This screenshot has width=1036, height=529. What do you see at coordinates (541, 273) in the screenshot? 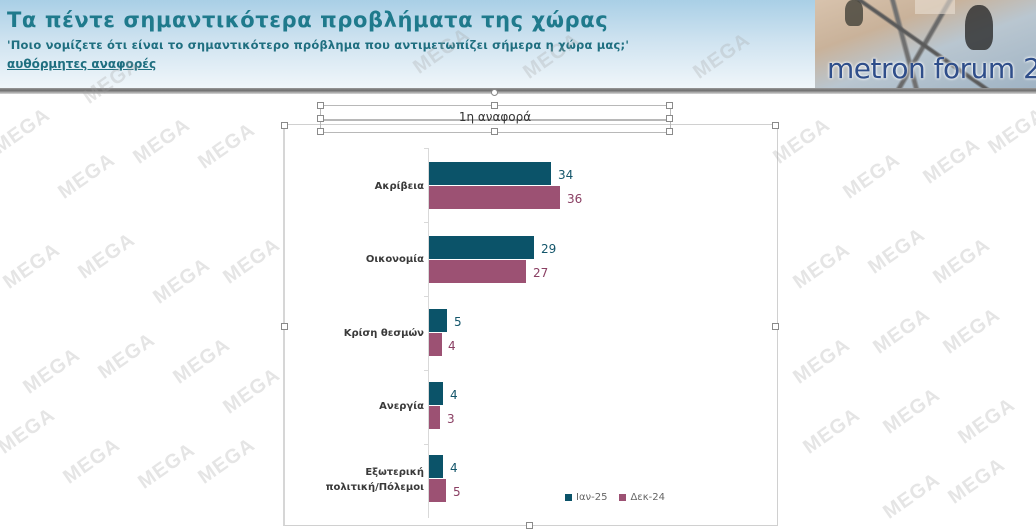
I see `data-label: 27` at bounding box center [541, 273].